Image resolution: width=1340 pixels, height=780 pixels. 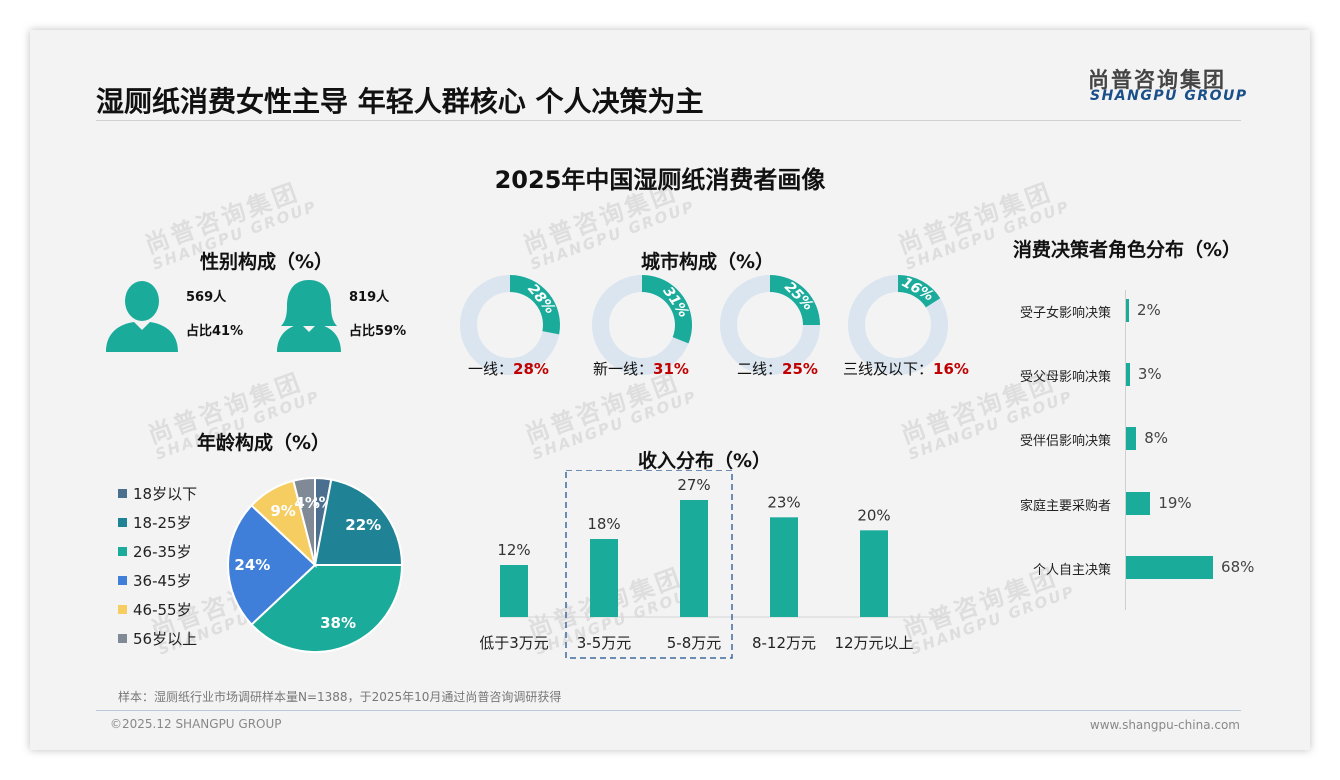 What do you see at coordinates (1065, 313) in the screenshot?
I see `role-category-label: 受子女影响决策` at bounding box center [1065, 313].